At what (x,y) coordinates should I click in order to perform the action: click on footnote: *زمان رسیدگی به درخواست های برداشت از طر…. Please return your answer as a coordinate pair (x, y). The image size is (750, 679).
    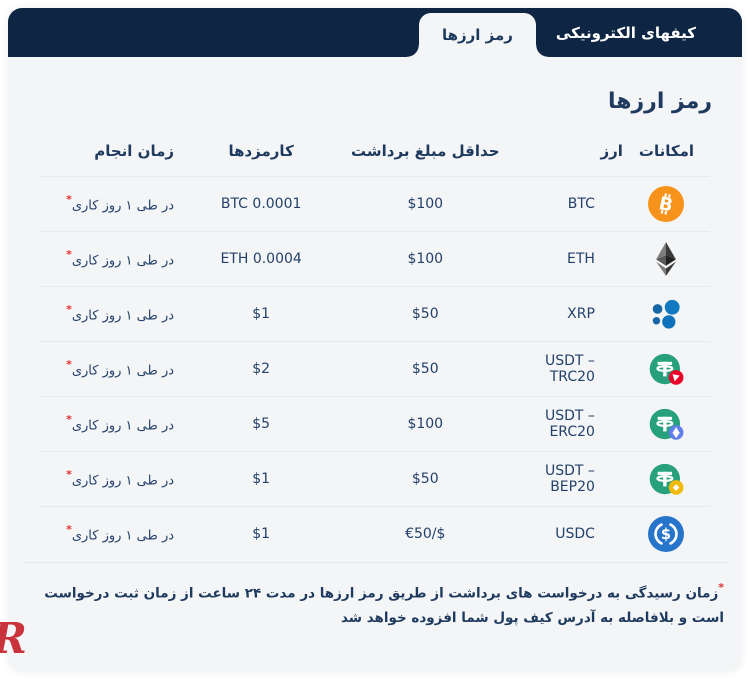
    Looking at the image, I should click on (375, 596).